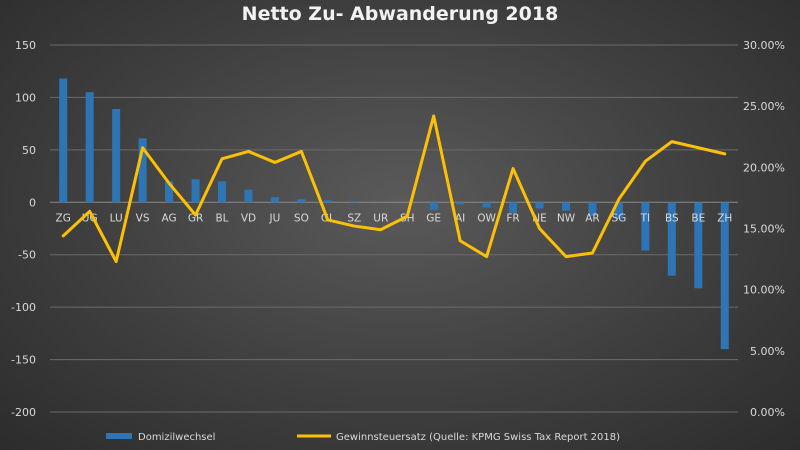 The width and height of the screenshot is (800, 450). I want to click on category-label: AG, so click(169, 218).